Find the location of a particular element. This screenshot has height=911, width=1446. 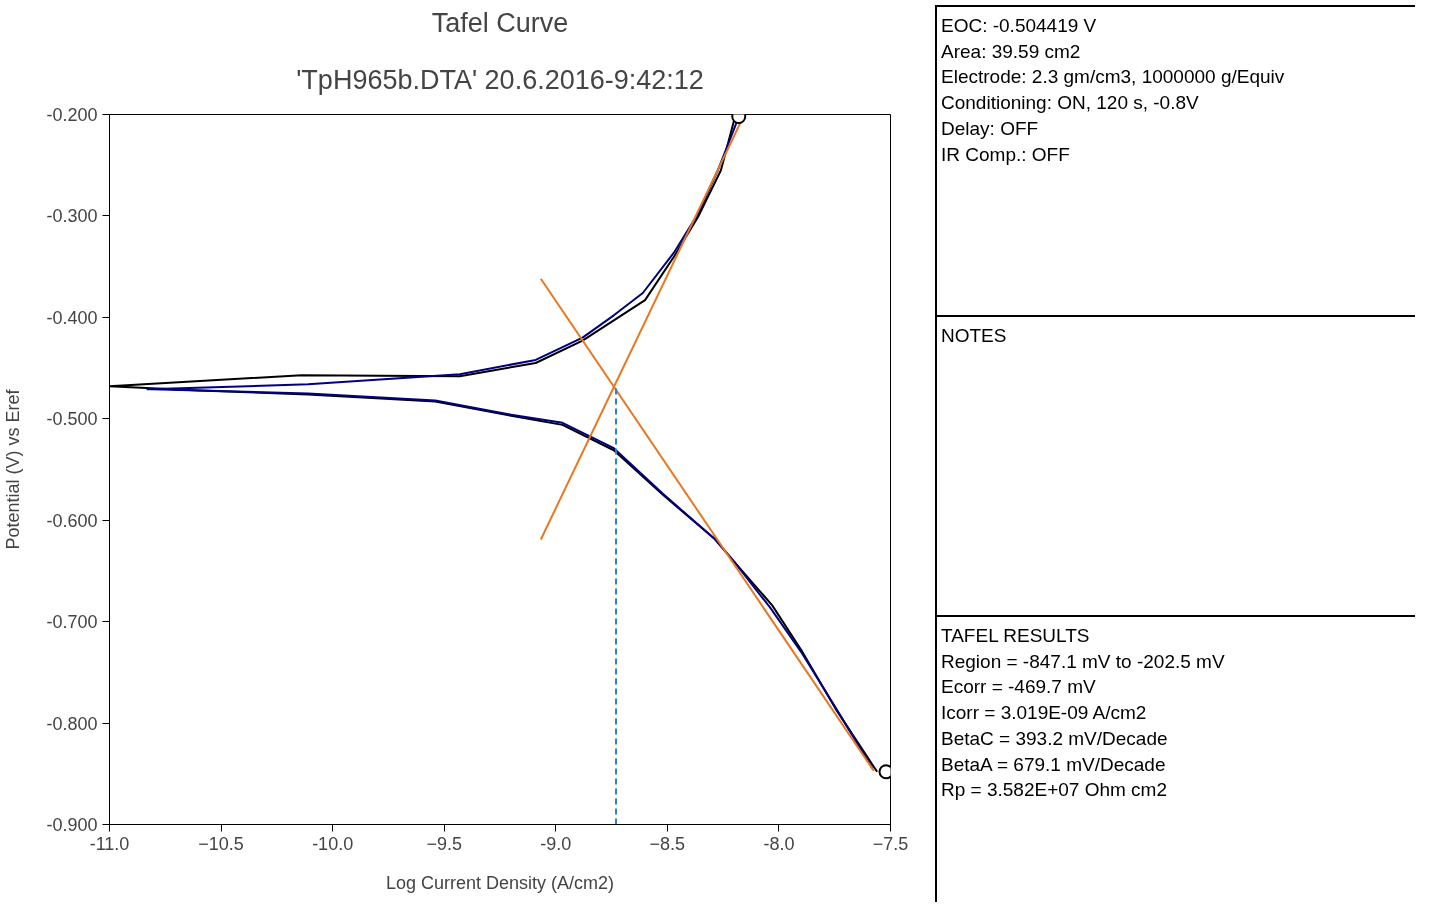

y-tick-label: -0.200 is located at coordinates (72, 115).